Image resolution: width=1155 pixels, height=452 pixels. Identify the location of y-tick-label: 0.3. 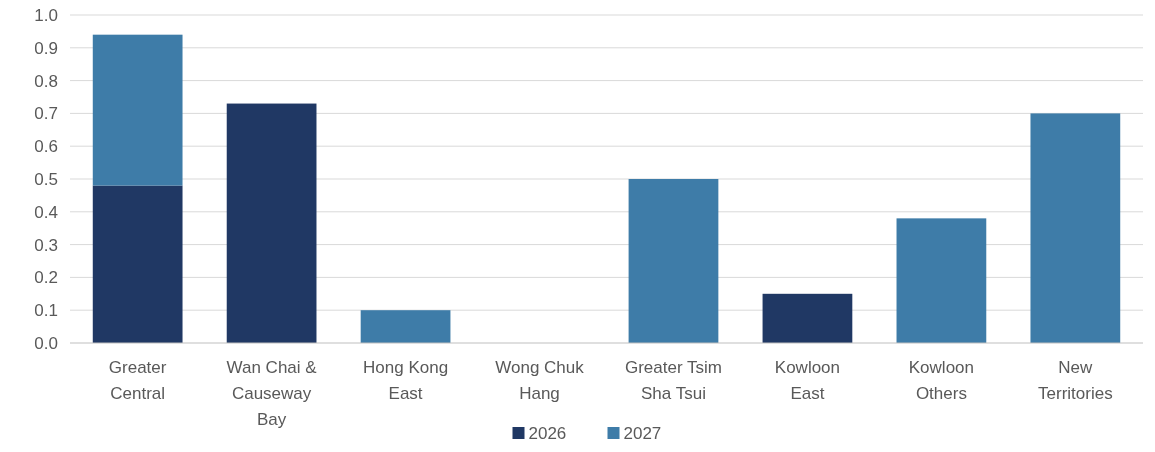
(46, 245).